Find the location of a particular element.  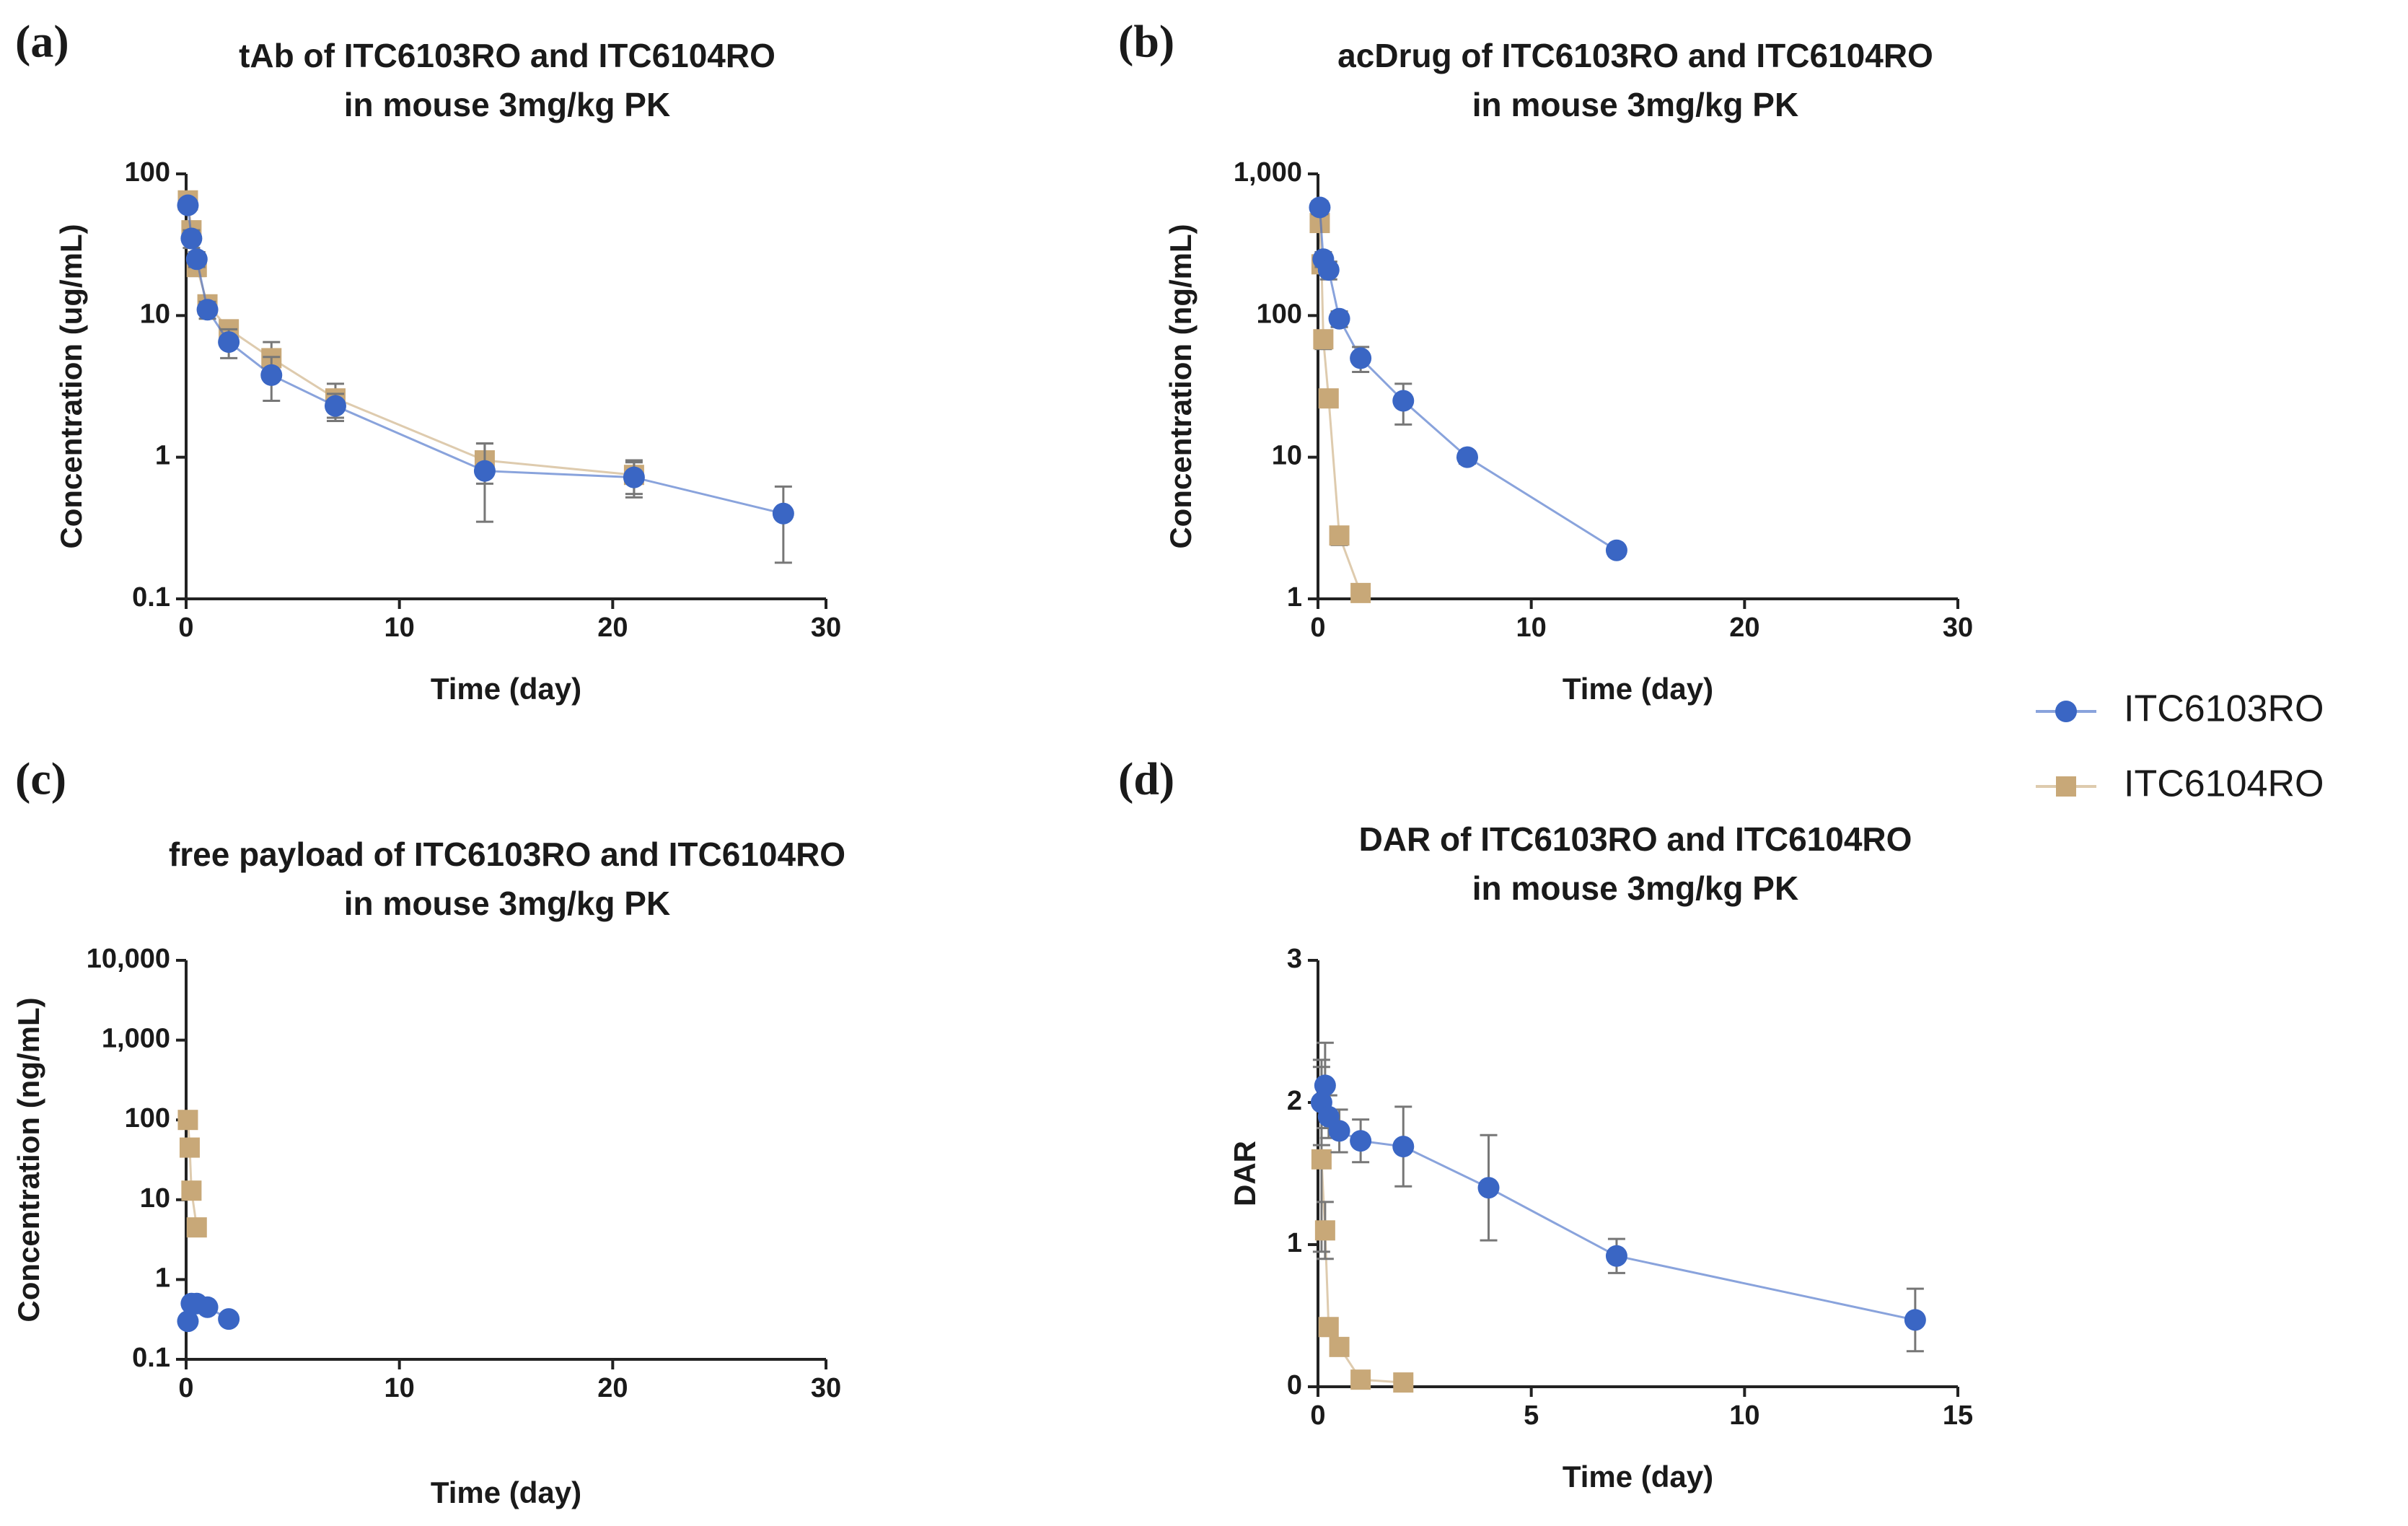

y-tick-label: 3 is located at coordinates (1294, 959).